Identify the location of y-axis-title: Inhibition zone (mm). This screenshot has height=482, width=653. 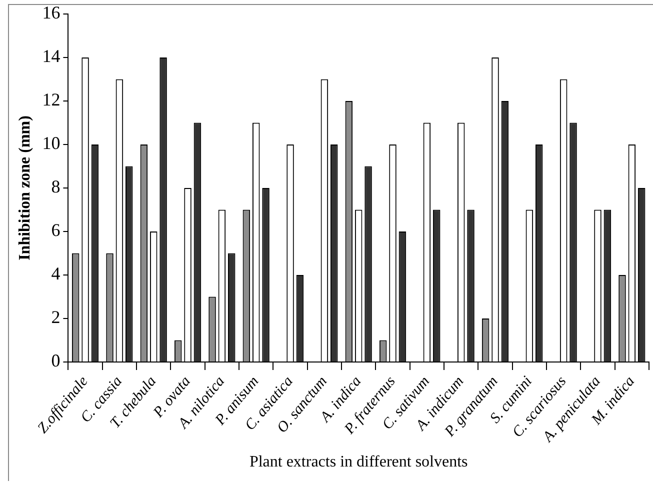
(25, 188).